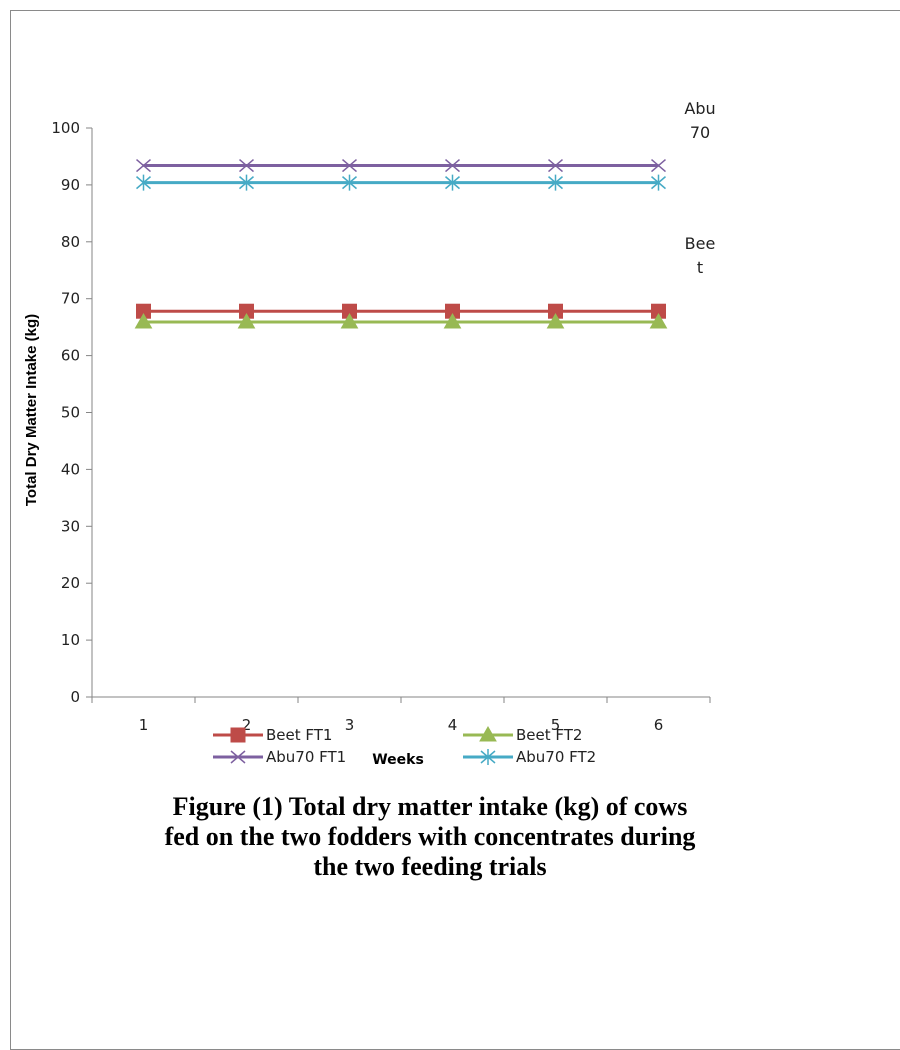 This screenshot has width=900, height=1050. Describe the element at coordinates (453, 725) in the screenshot. I see `x-tick-label: 4` at that location.